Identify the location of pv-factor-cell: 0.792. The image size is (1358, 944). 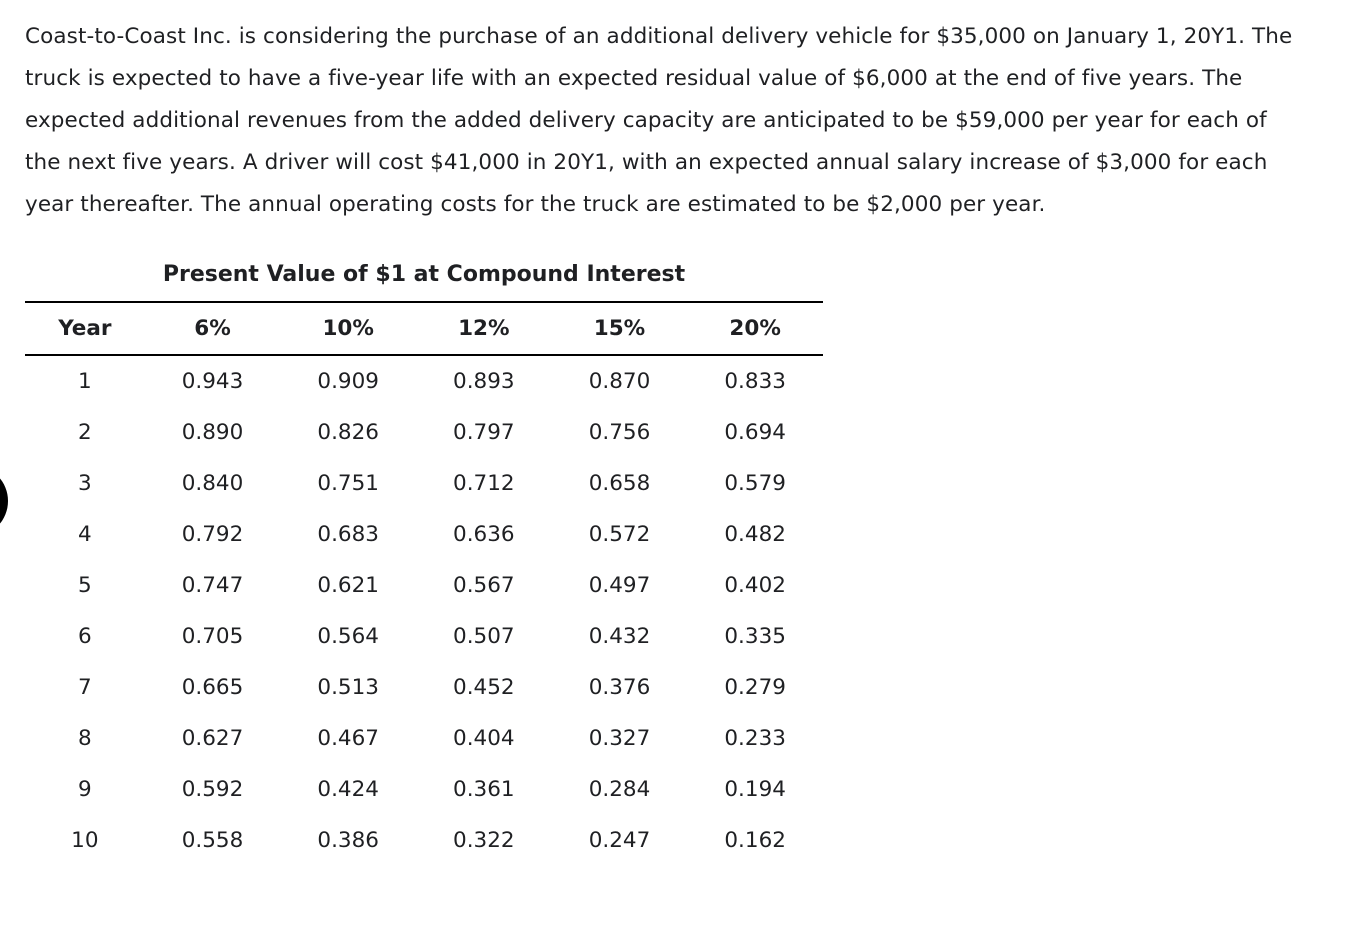
(212, 534).